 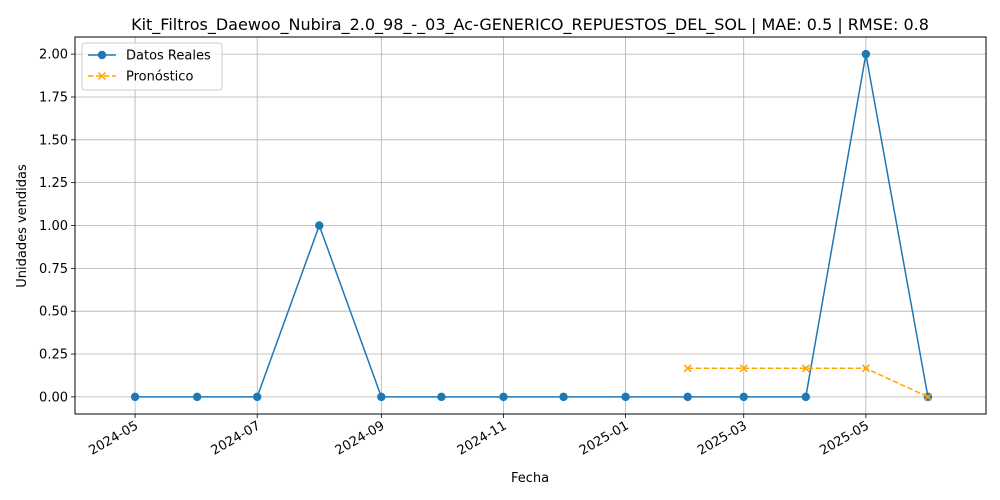 What do you see at coordinates (53, 397) in the screenshot?
I see `y-tick-label: 0.00` at bounding box center [53, 397].